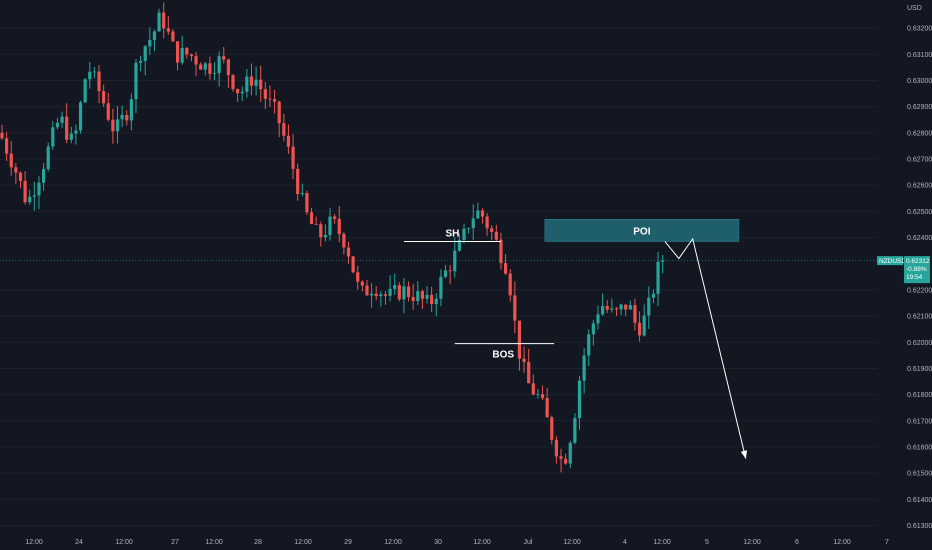  Describe the element at coordinates (744, 454) in the screenshot. I see `projection-arrowhead` at that location.